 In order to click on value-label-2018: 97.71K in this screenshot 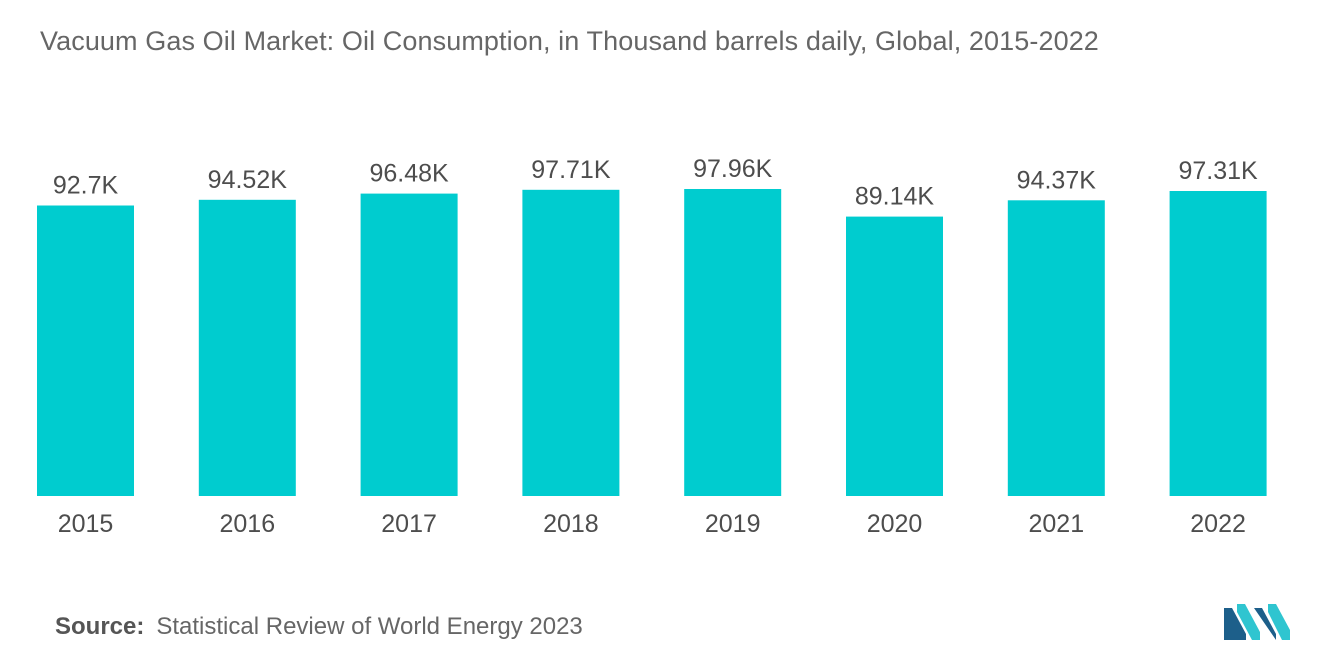, I will do `click(571, 170)`.